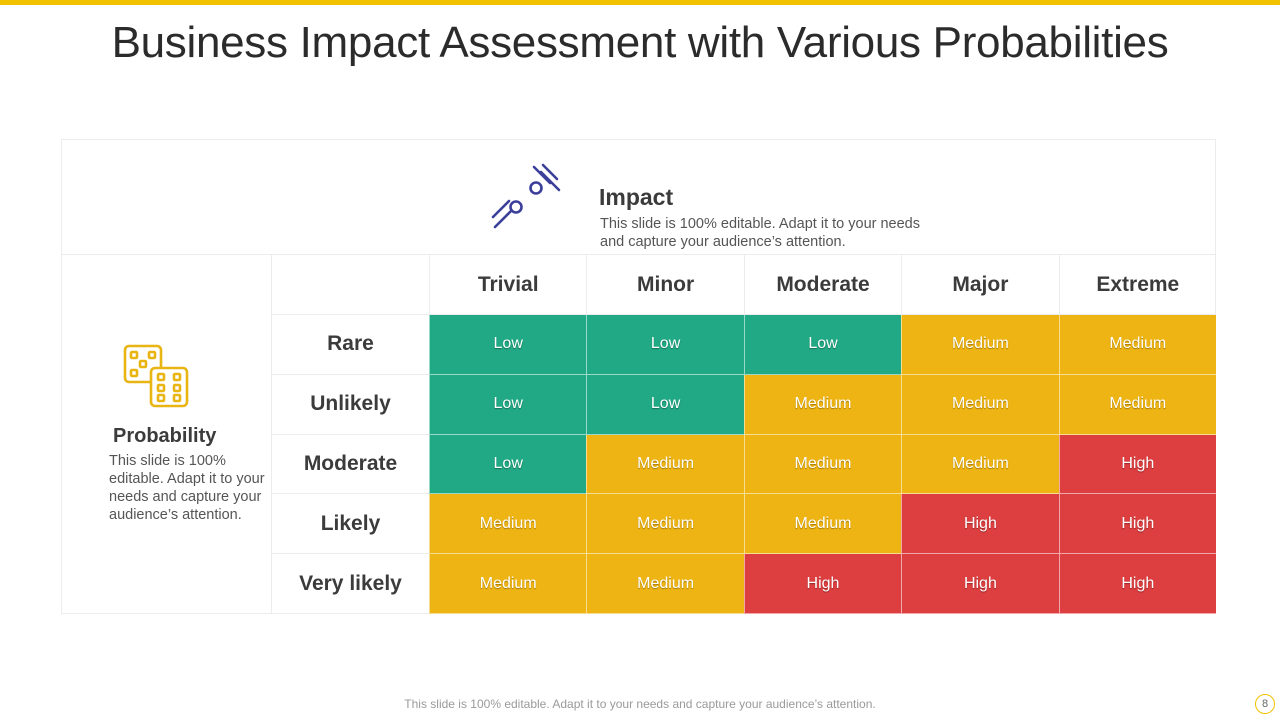 This screenshot has height=720, width=1280. I want to click on column-header-minor: Minor, so click(665, 285).